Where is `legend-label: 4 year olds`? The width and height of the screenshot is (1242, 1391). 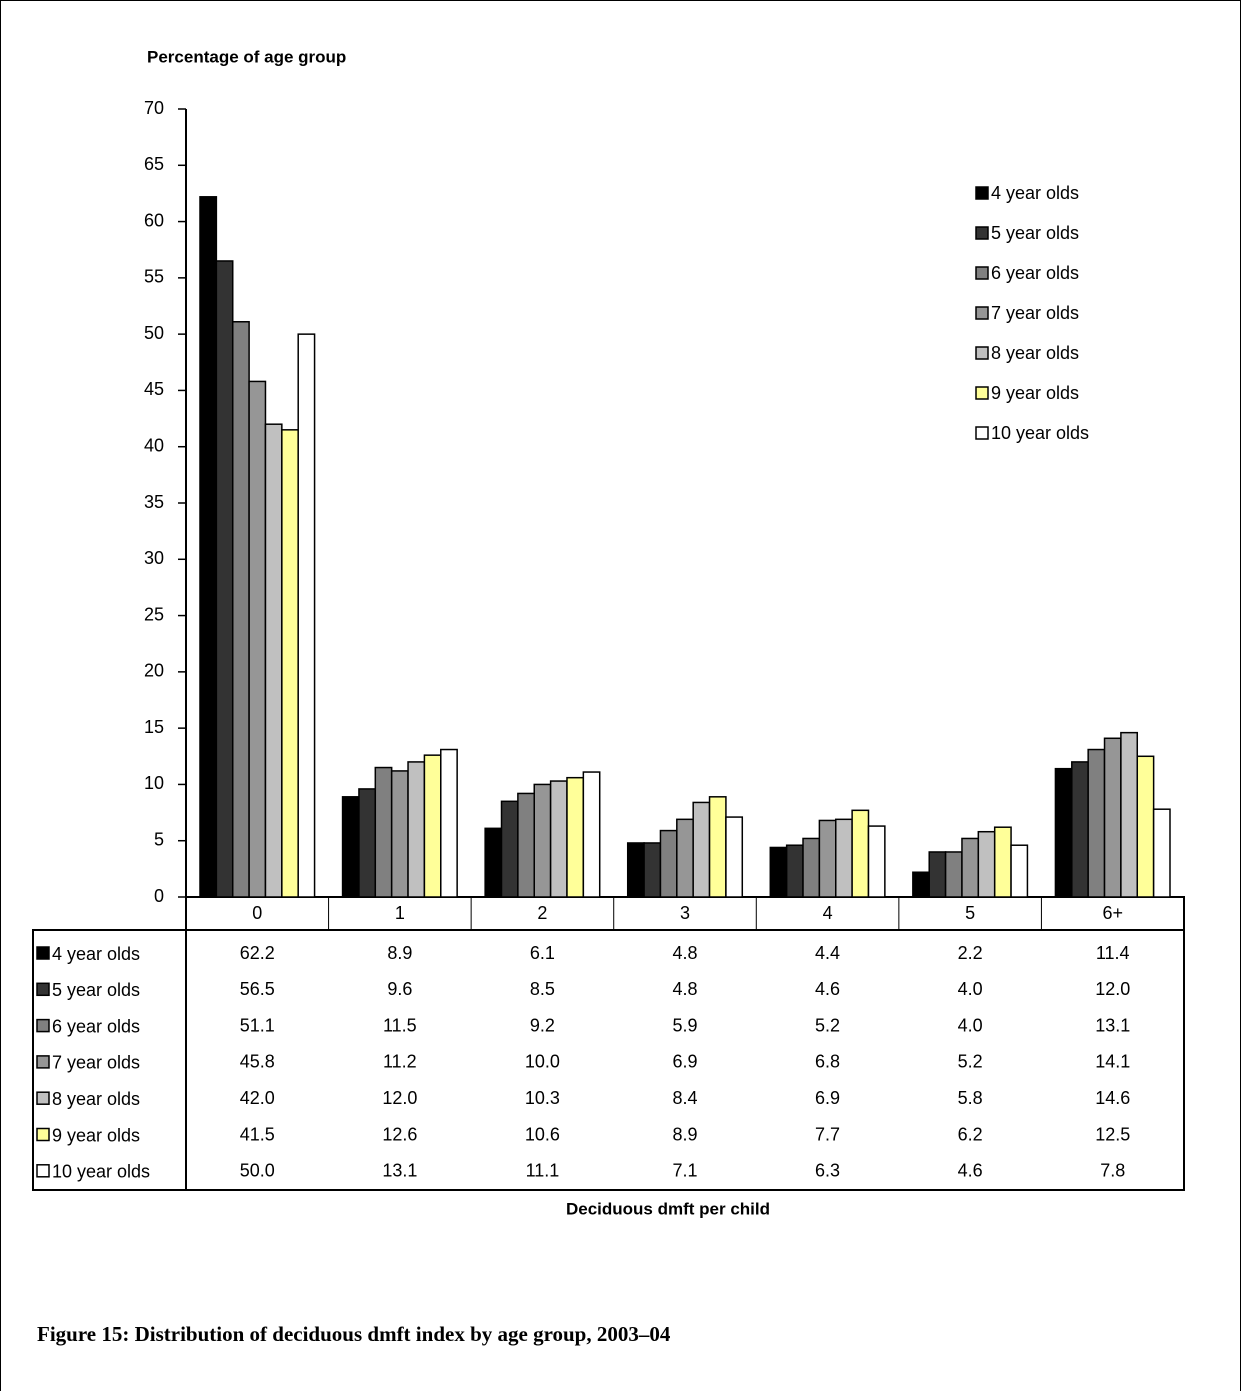 legend-label: 4 year olds is located at coordinates (1035, 193).